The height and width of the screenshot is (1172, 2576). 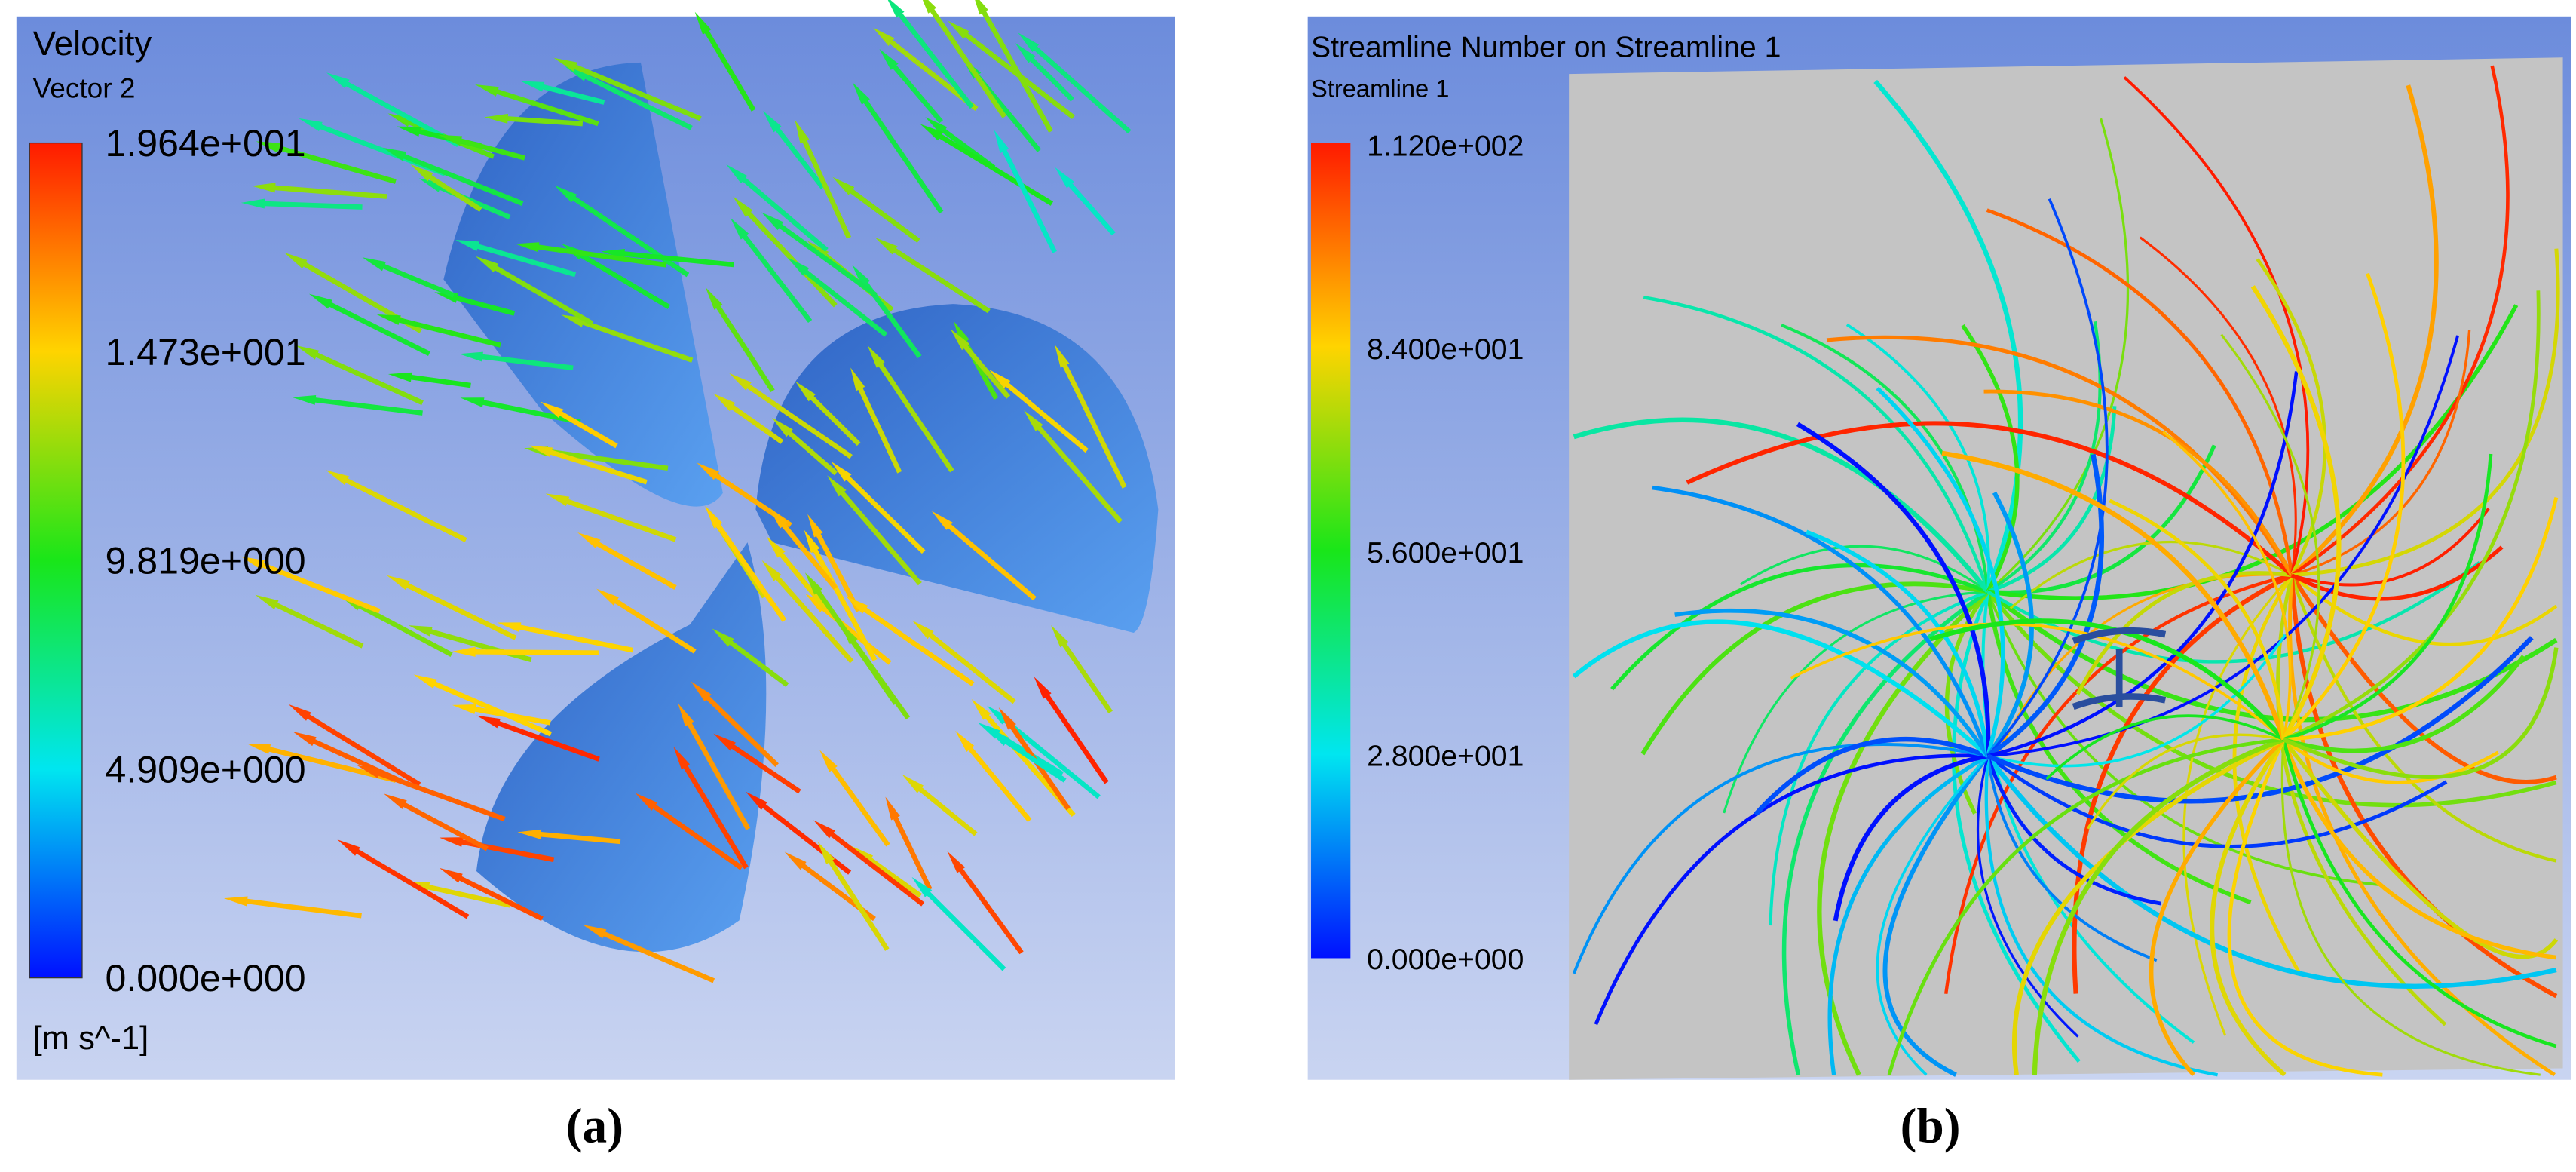 What do you see at coordinates (205, 561) in the screenshot?
I see `legend-label: 9.819e+000` at bounding box center [205, 561].